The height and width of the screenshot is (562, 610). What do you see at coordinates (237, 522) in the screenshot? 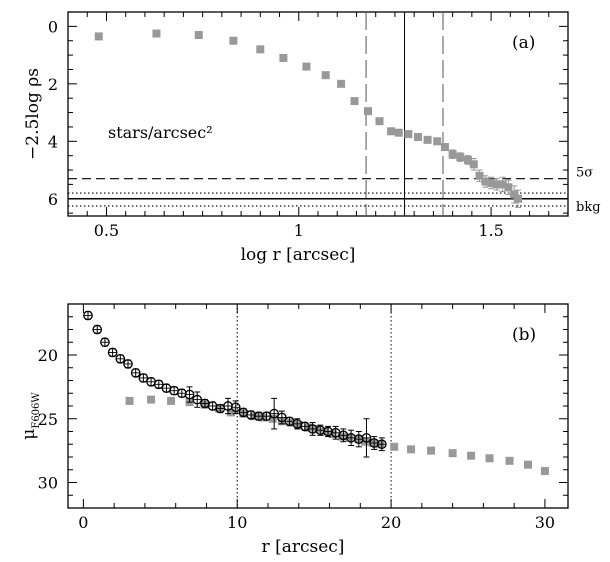
I see `x-tick-label-b: 10` at bounding box center [237, 522].